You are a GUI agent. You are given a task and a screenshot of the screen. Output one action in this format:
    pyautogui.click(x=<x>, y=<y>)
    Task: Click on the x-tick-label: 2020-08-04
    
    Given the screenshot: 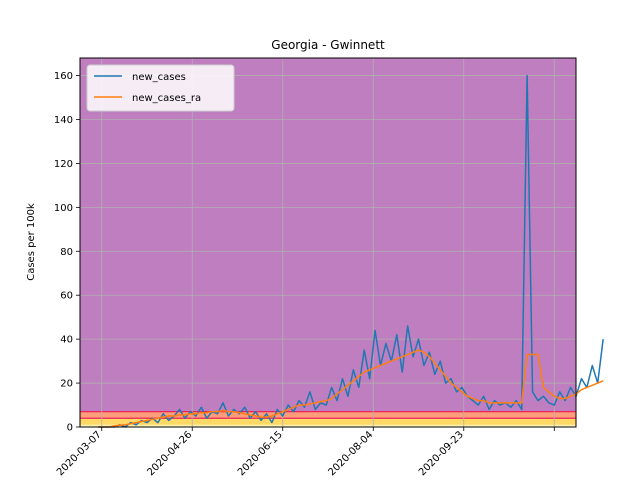 What is the action you would take?
    pyautogui.click(x=350, y=453)
    